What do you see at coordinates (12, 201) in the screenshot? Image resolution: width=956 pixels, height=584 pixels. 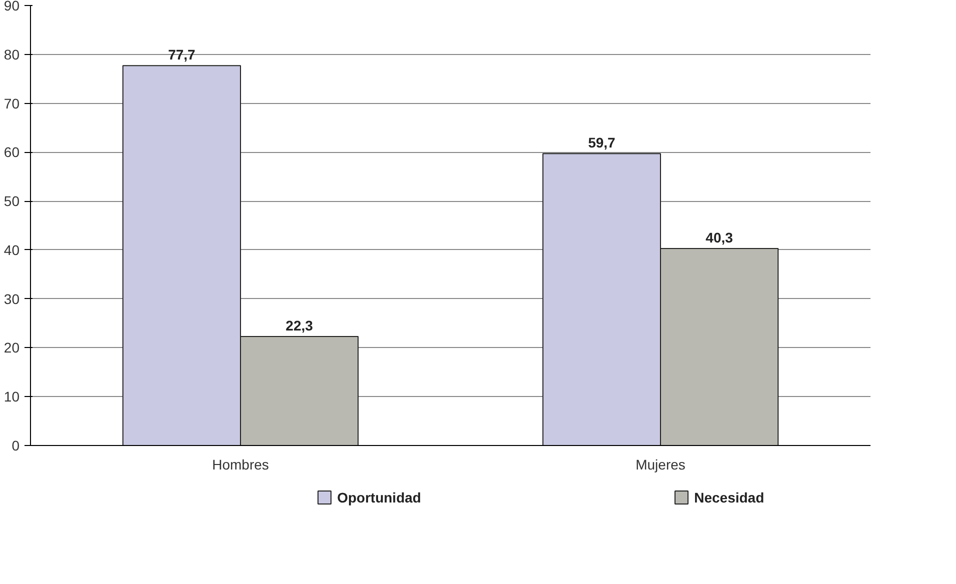 I see `y-tick-label: 50` at bounding box center [12, 201].